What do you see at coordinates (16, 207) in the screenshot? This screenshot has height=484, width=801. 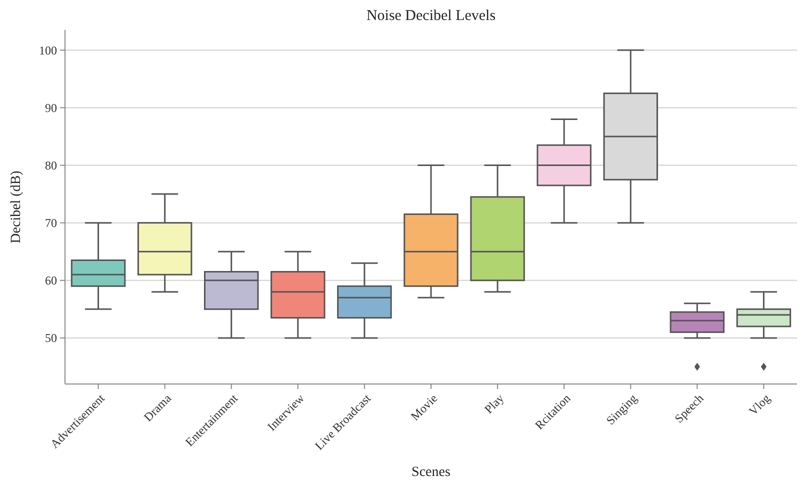 I see `y-axis-title: Decibel (dB)` at bounding box center [16, 207].